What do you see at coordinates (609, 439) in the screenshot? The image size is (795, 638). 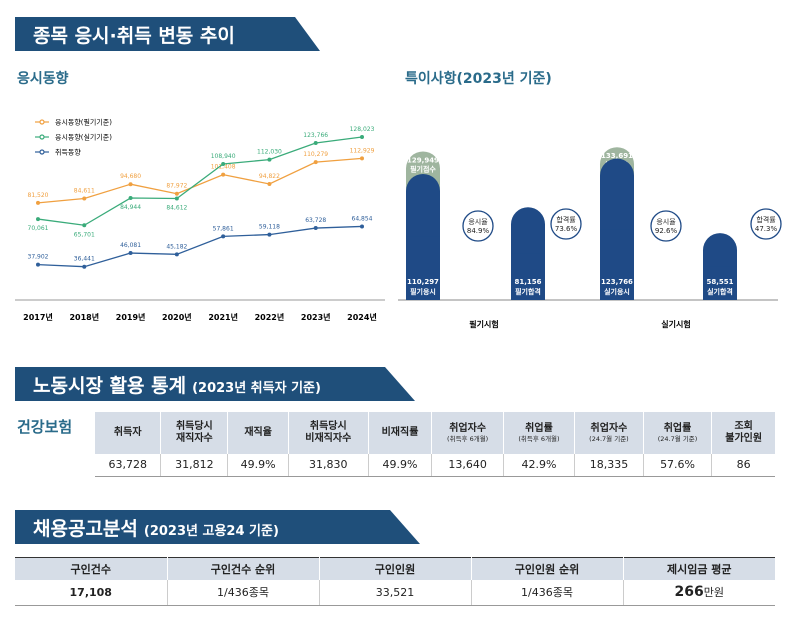 I see `header-note: (24.7월 기준)` at bounding box center [609, 439].